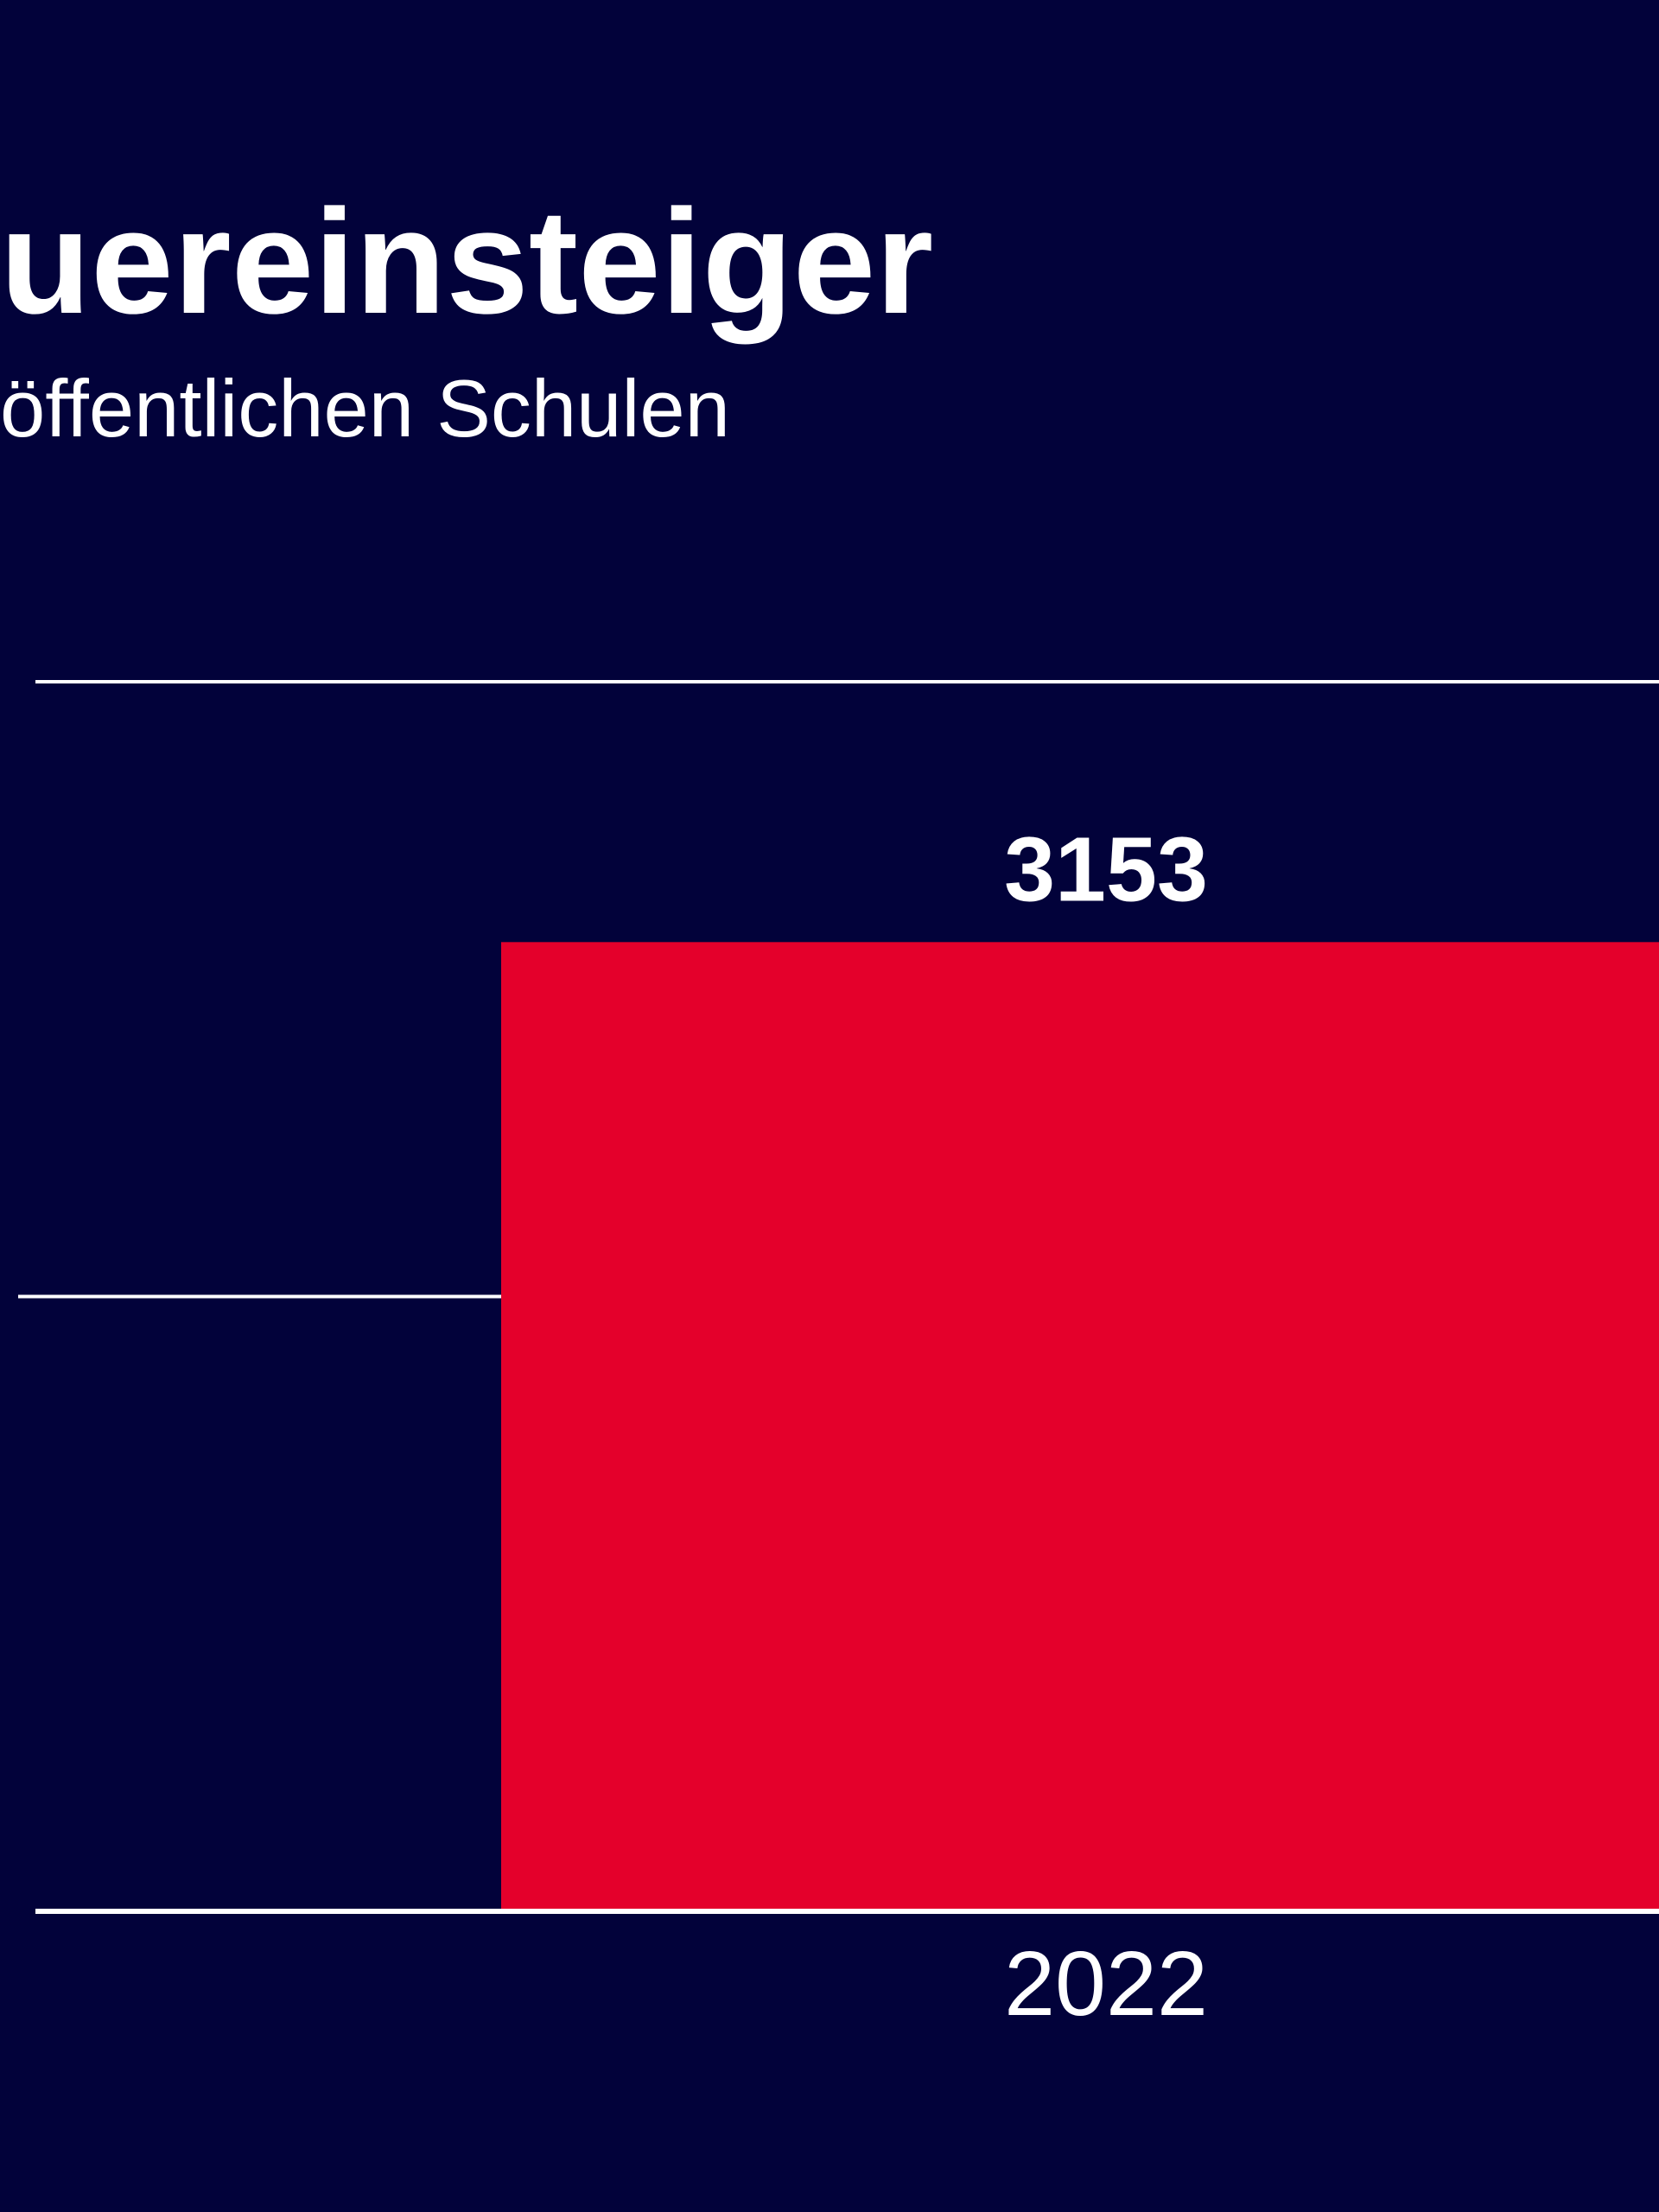 The width and height of the screenshot is (1659, 2212). I want to click on chart-subtitle: öffentlichen Schulen, so click(365, 408).